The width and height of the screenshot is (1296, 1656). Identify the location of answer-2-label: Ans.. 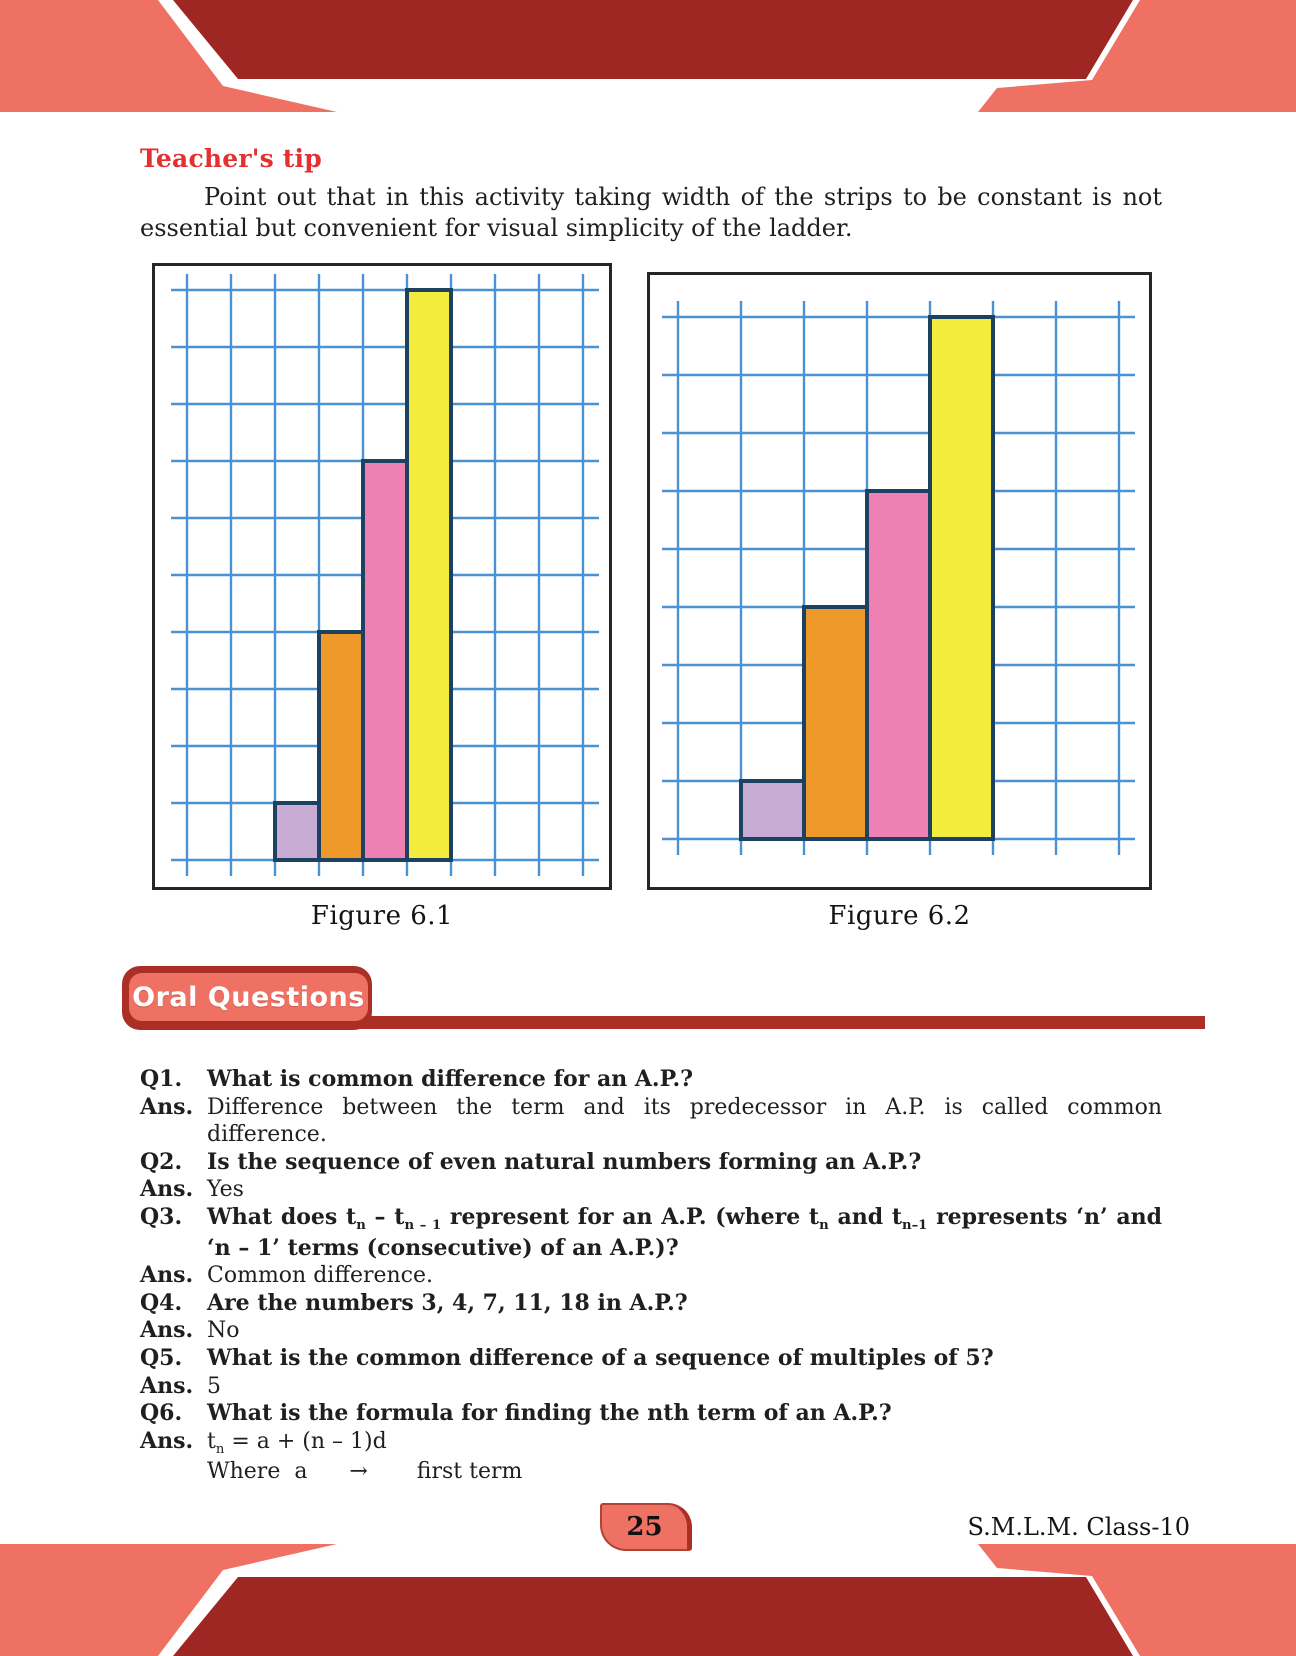
(167, 1189).